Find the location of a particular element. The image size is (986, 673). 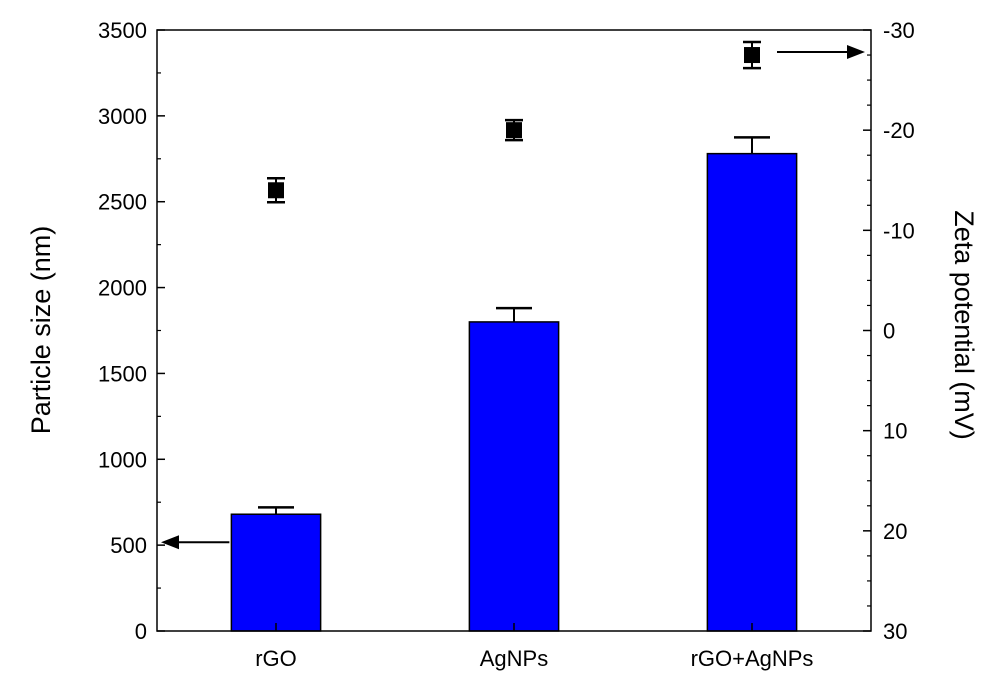

right-tick-label: -20 is located at coordinates (899, 130).